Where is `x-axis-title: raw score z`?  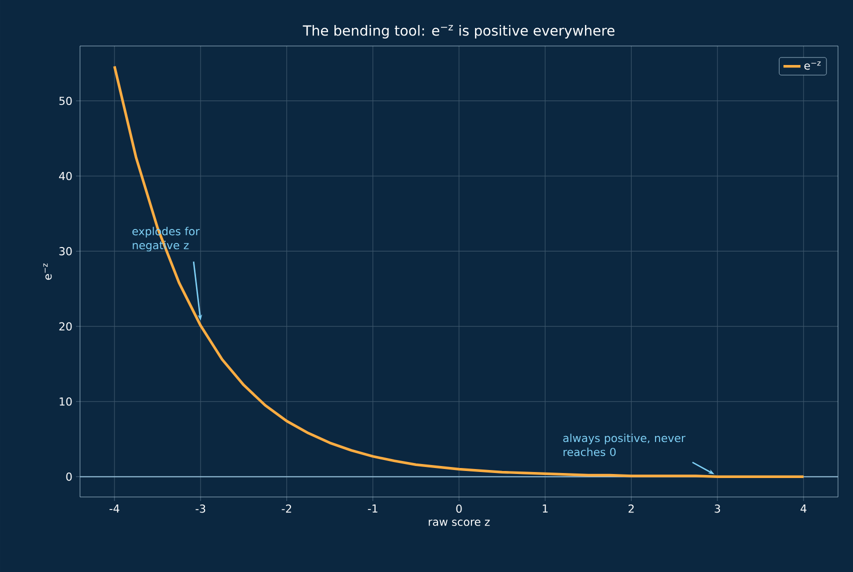 x-axis-title: raw score z is located at coordinates (459, 523).